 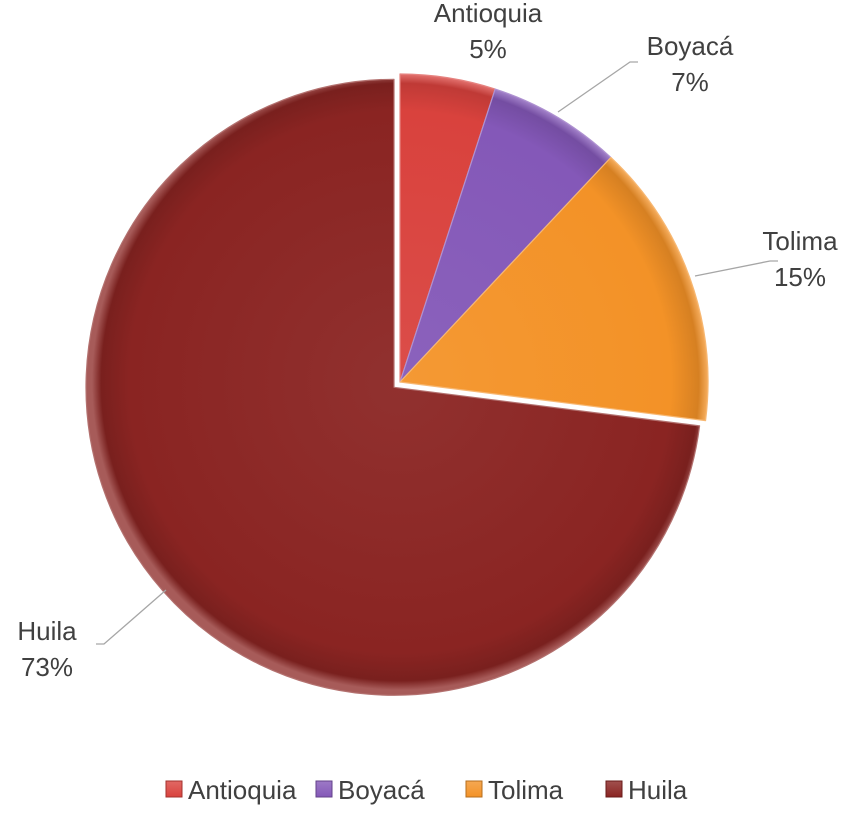 What do you see at coordinates (488, 49) in the screenshot?
I see `data-label-value-antioquia: 5%` at bounding box center [488, 49].